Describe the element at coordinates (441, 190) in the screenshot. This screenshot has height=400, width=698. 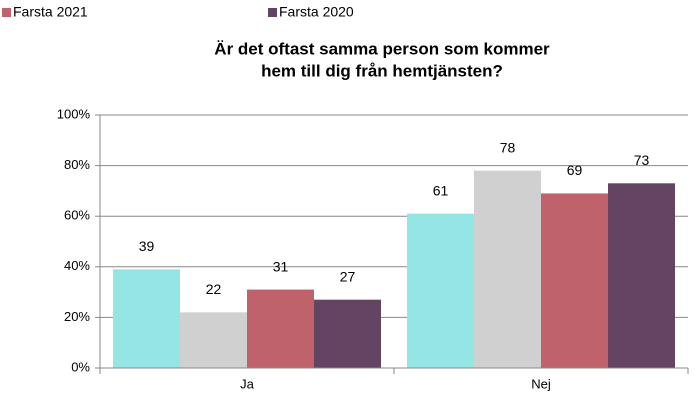
I see `data-label: 61` at that location.